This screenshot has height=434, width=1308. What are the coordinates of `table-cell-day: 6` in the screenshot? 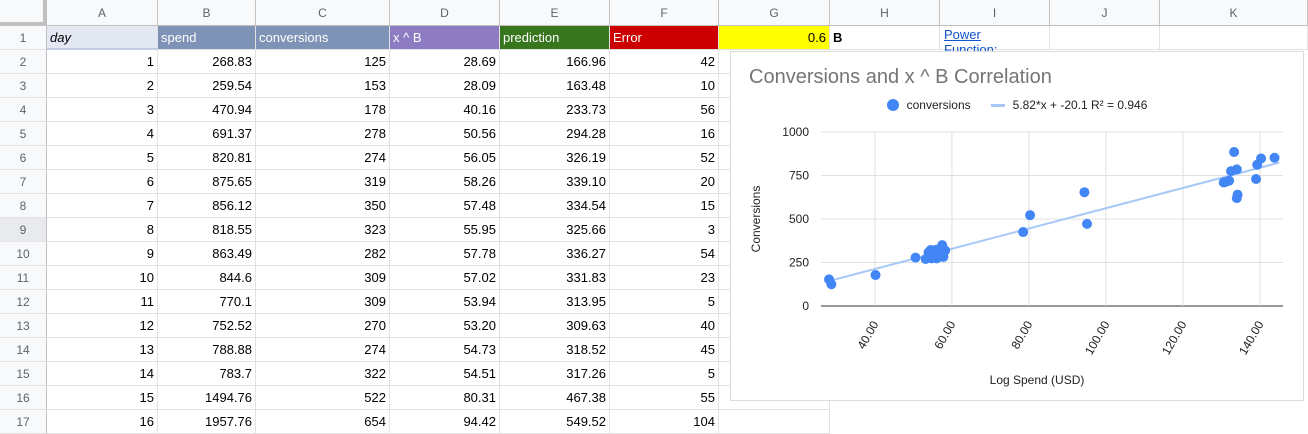 It's located at (102, 182).